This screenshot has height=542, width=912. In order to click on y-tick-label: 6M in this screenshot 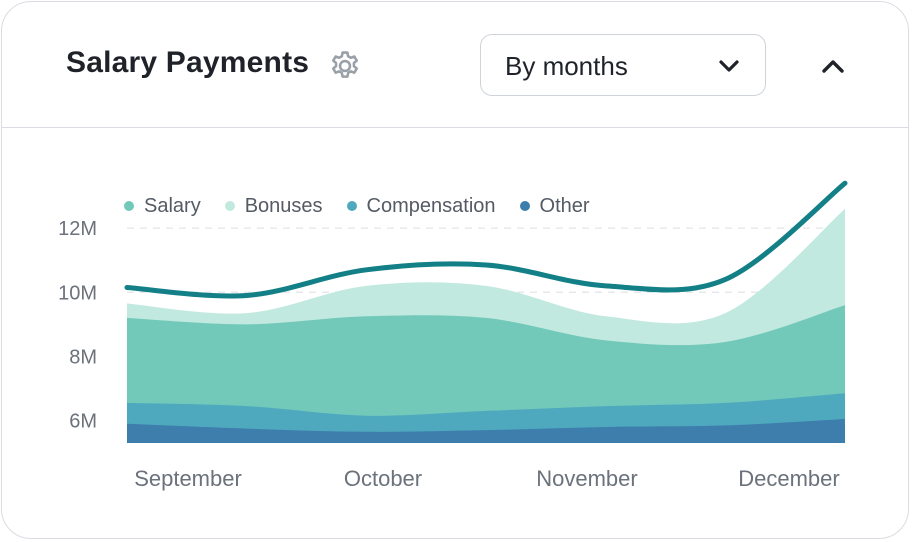, I will do `click(83, 422)`.